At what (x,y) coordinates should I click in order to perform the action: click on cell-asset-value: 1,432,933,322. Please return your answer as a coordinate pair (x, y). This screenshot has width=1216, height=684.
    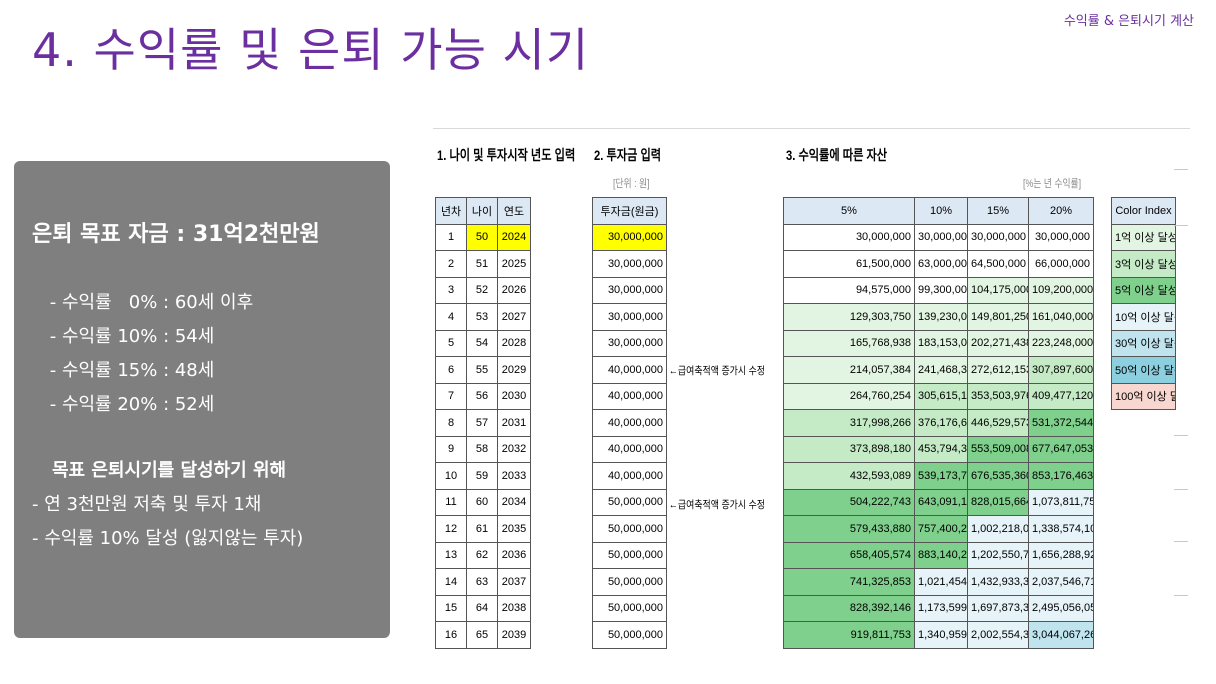
    Looking at the image, I should click on (998, 582).